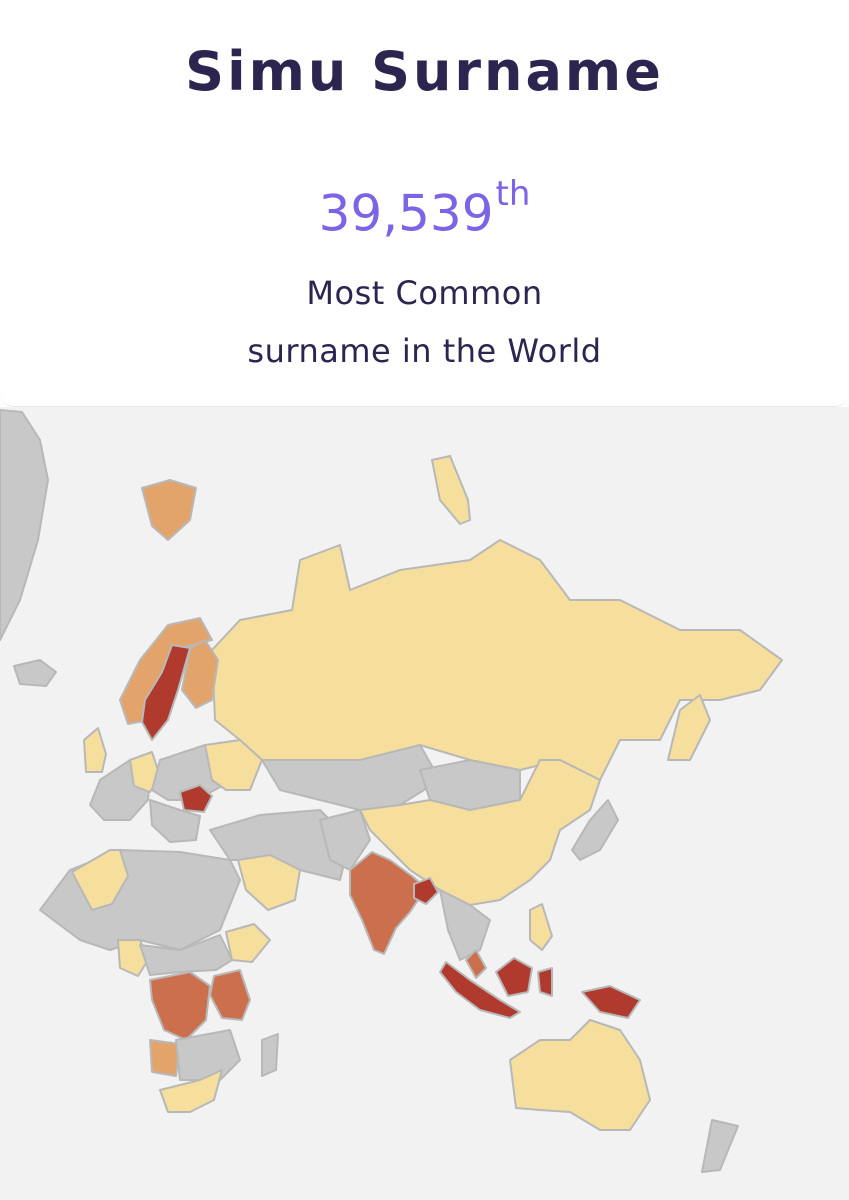 This screenshot has width=849, height=1200. I want to click on map-region-greenland, so click(24, 525).